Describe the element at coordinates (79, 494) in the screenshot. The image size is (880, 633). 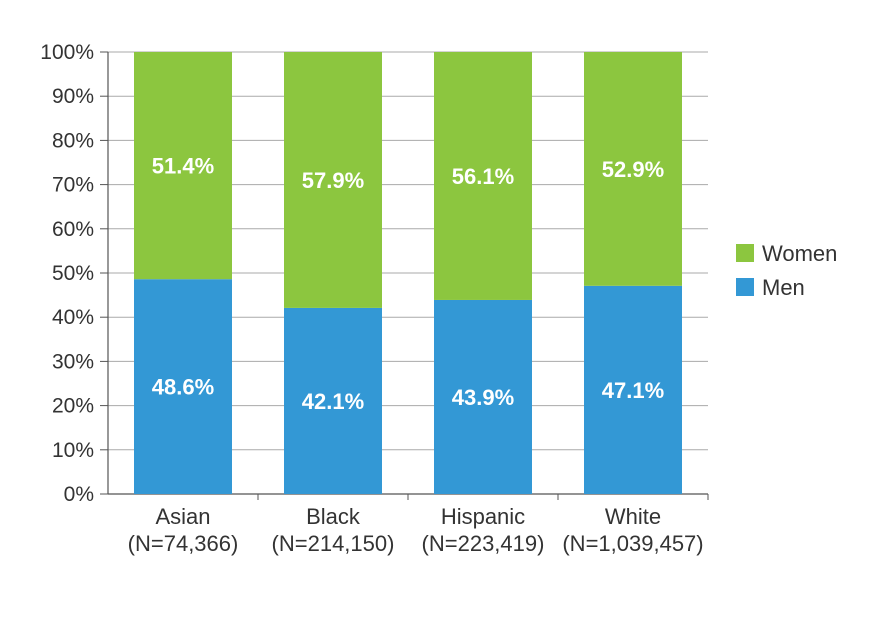
I see `y-tick-label: 0%` at that location.